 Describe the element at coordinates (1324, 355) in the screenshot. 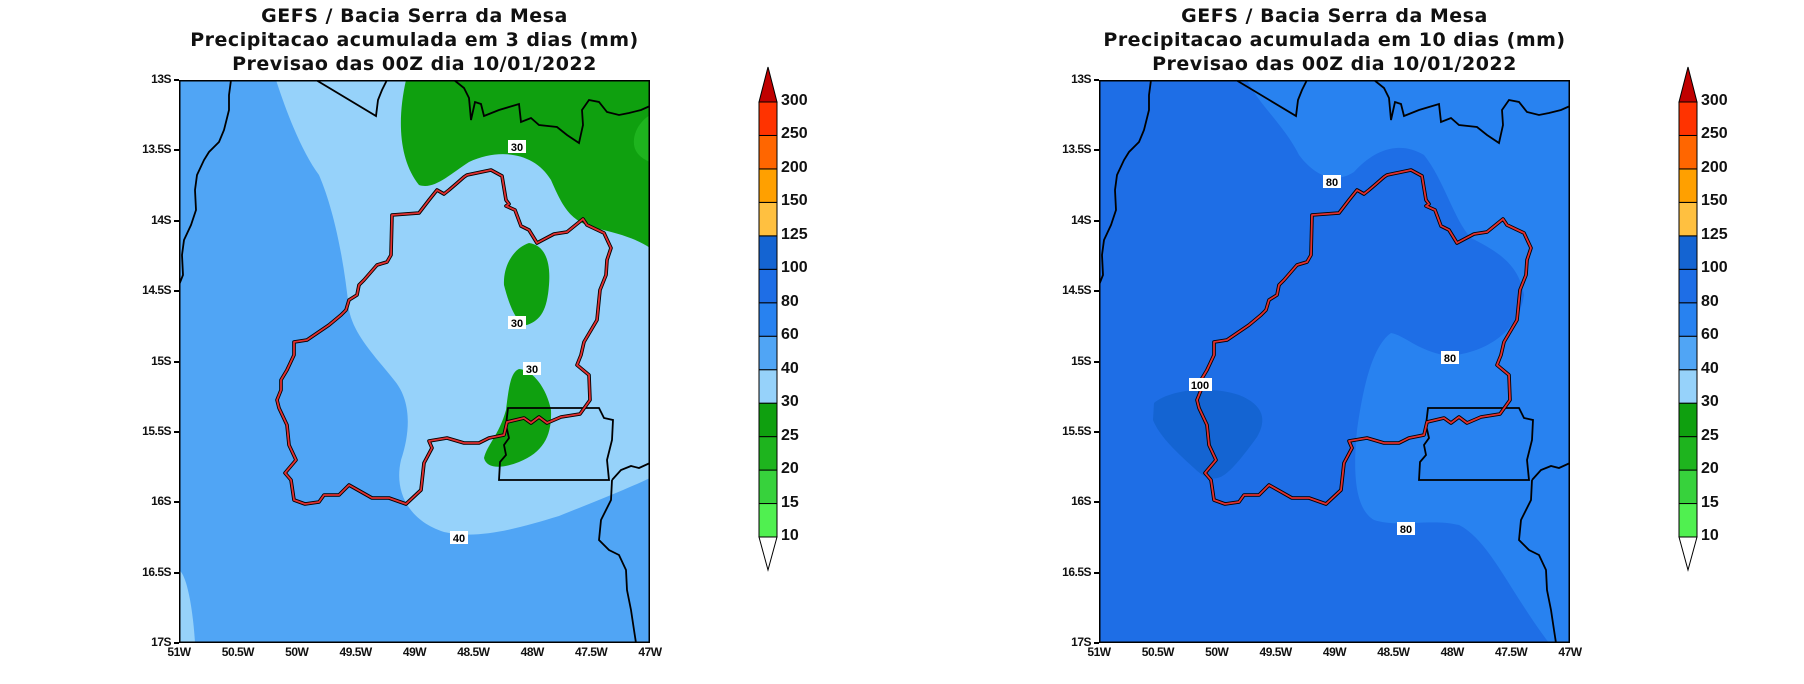

I see `contour-labels: 80 80 80 100` at that location.